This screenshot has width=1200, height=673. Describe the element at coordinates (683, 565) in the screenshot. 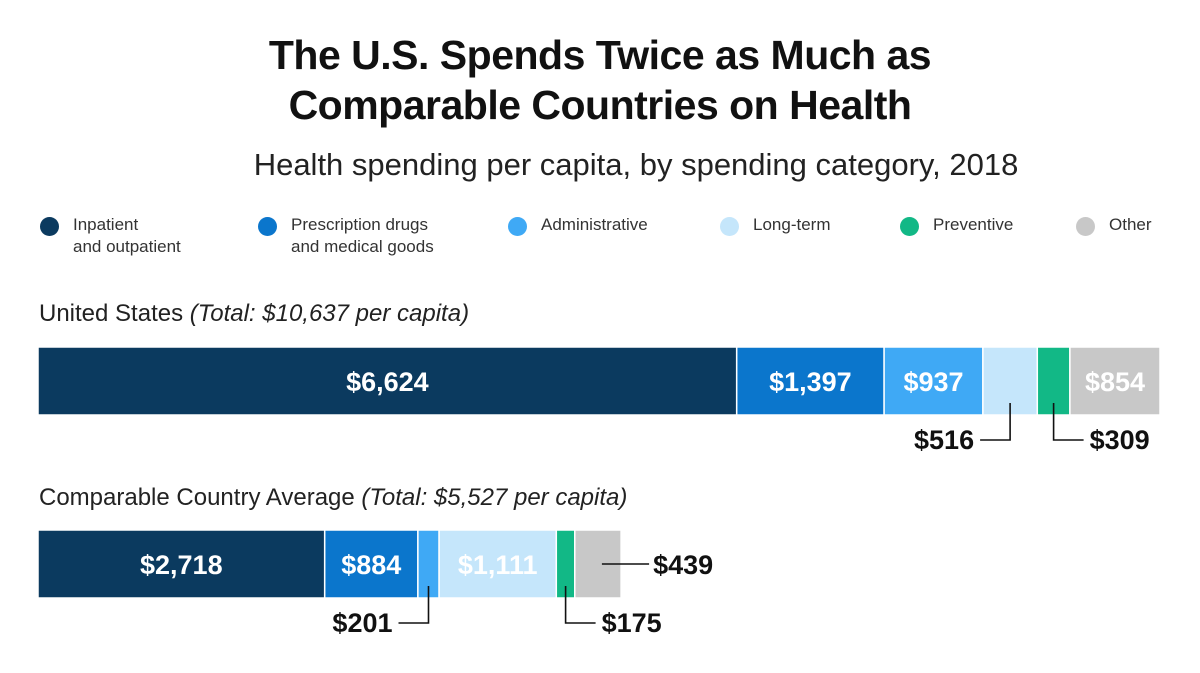

I see `callout-value-label: $439` at that location.